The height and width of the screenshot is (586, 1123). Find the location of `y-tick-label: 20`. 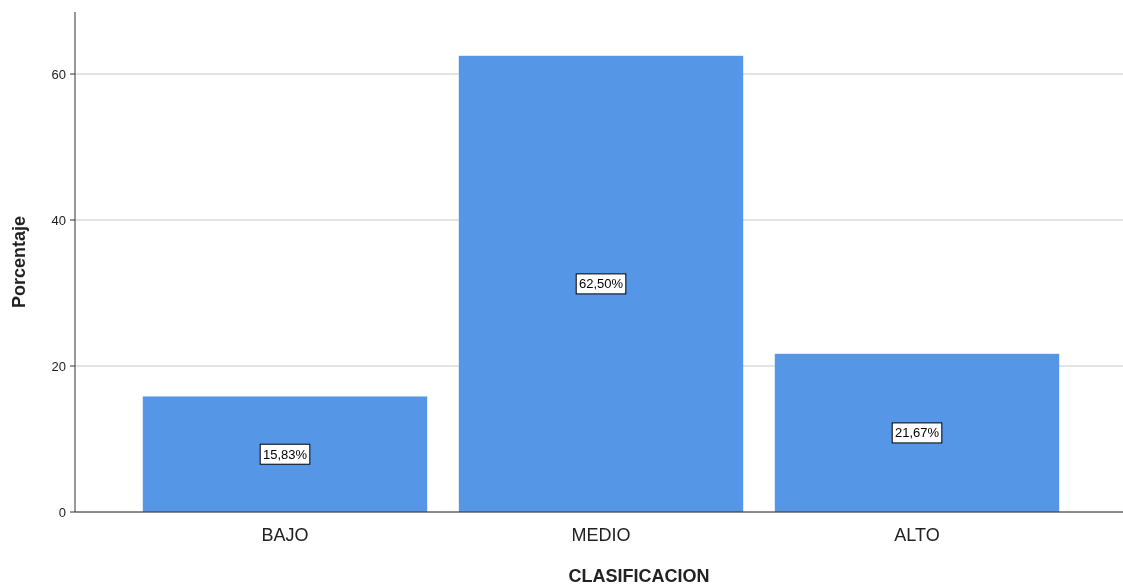

y-tick-label: 20 is located at coordinates (58, 366).